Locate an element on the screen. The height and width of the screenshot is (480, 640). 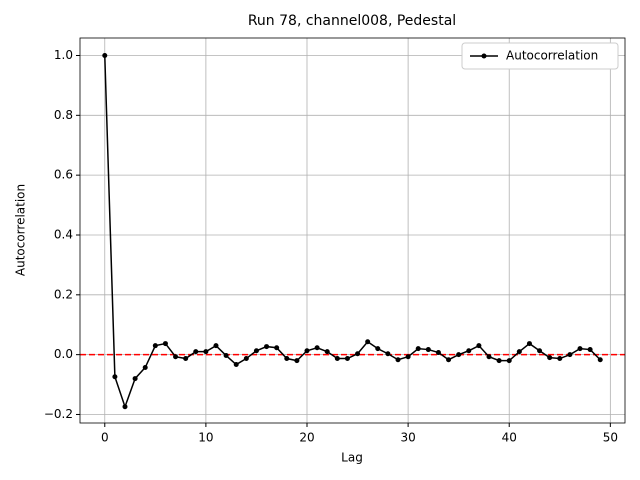
chart-title: Run 78, channel008, Pedestal is located at coordinates (352, 21).